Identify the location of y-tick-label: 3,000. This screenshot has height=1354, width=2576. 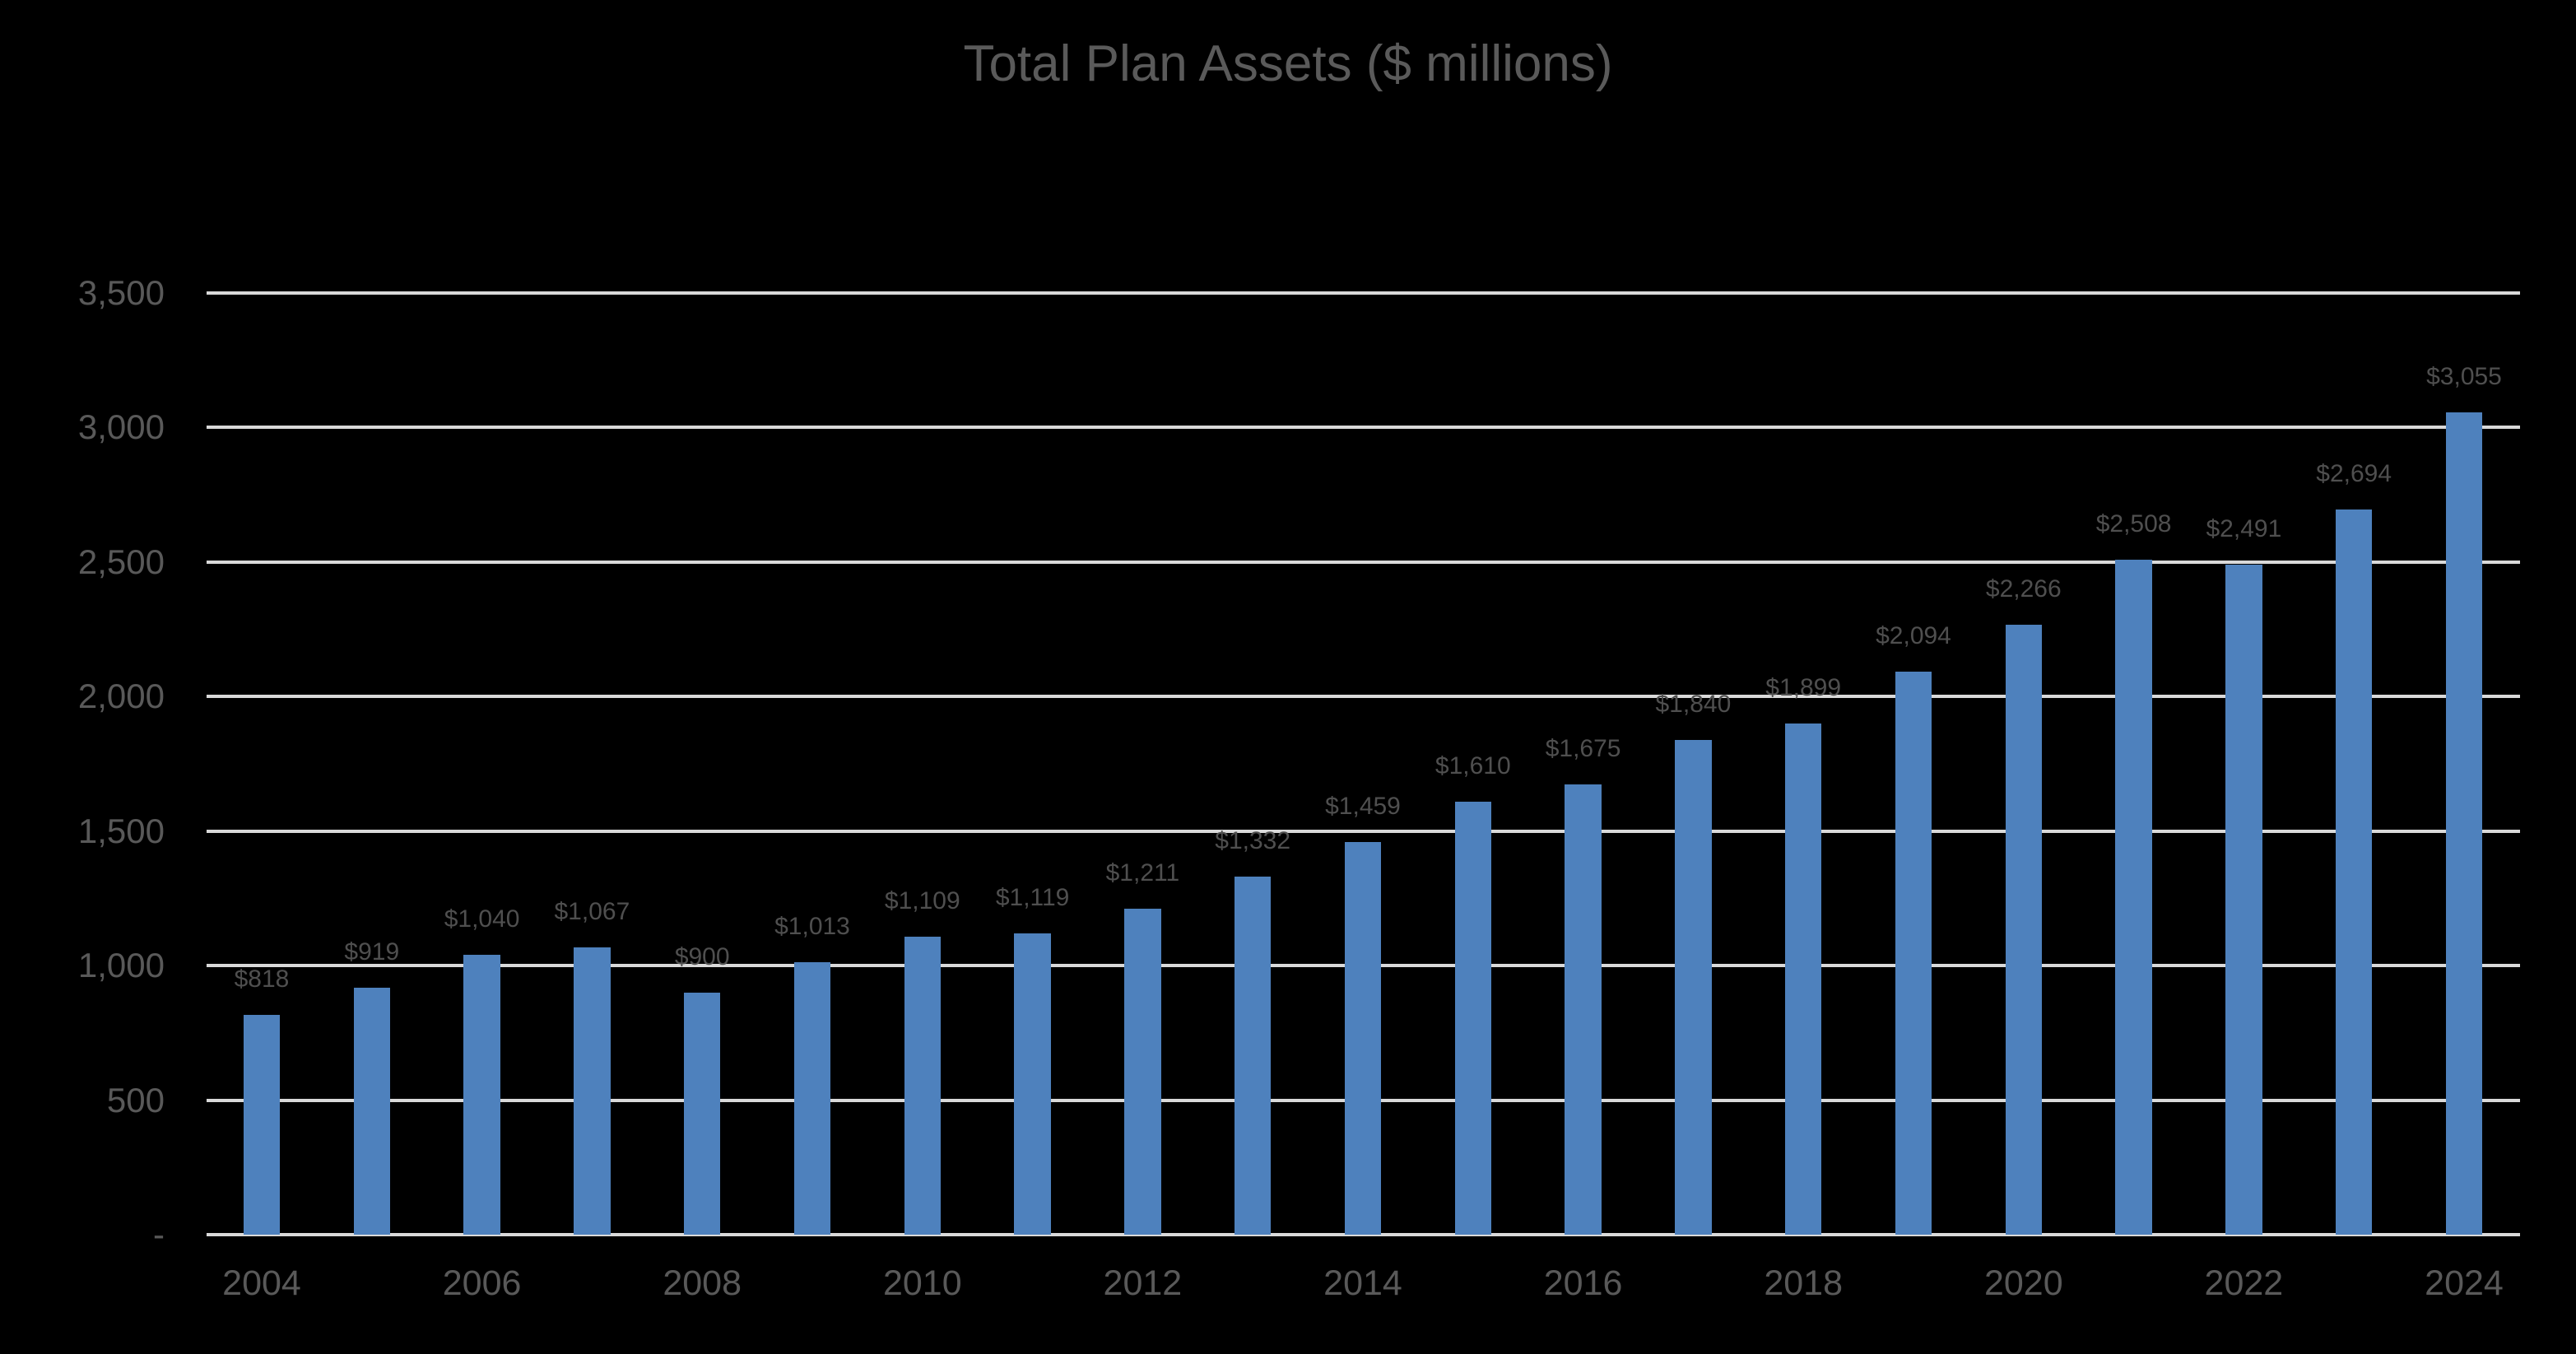
(121, 427).